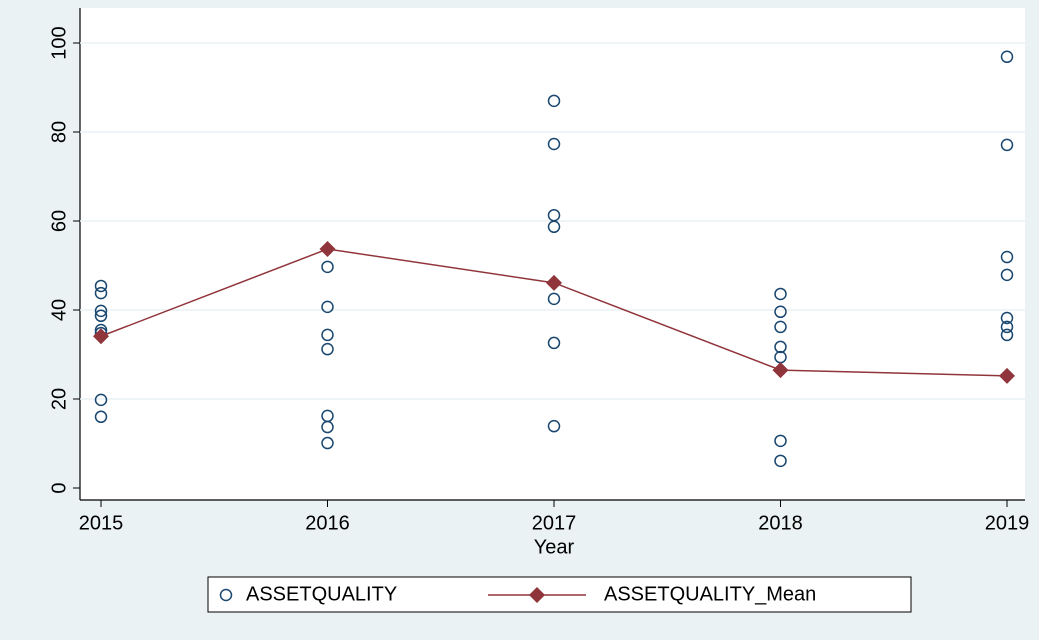 The width and height of the screenshot is (1039, 640). Describe the element at coordinates (59, 487) in the screenshot. I see `y-tick-label: 0` at that location.